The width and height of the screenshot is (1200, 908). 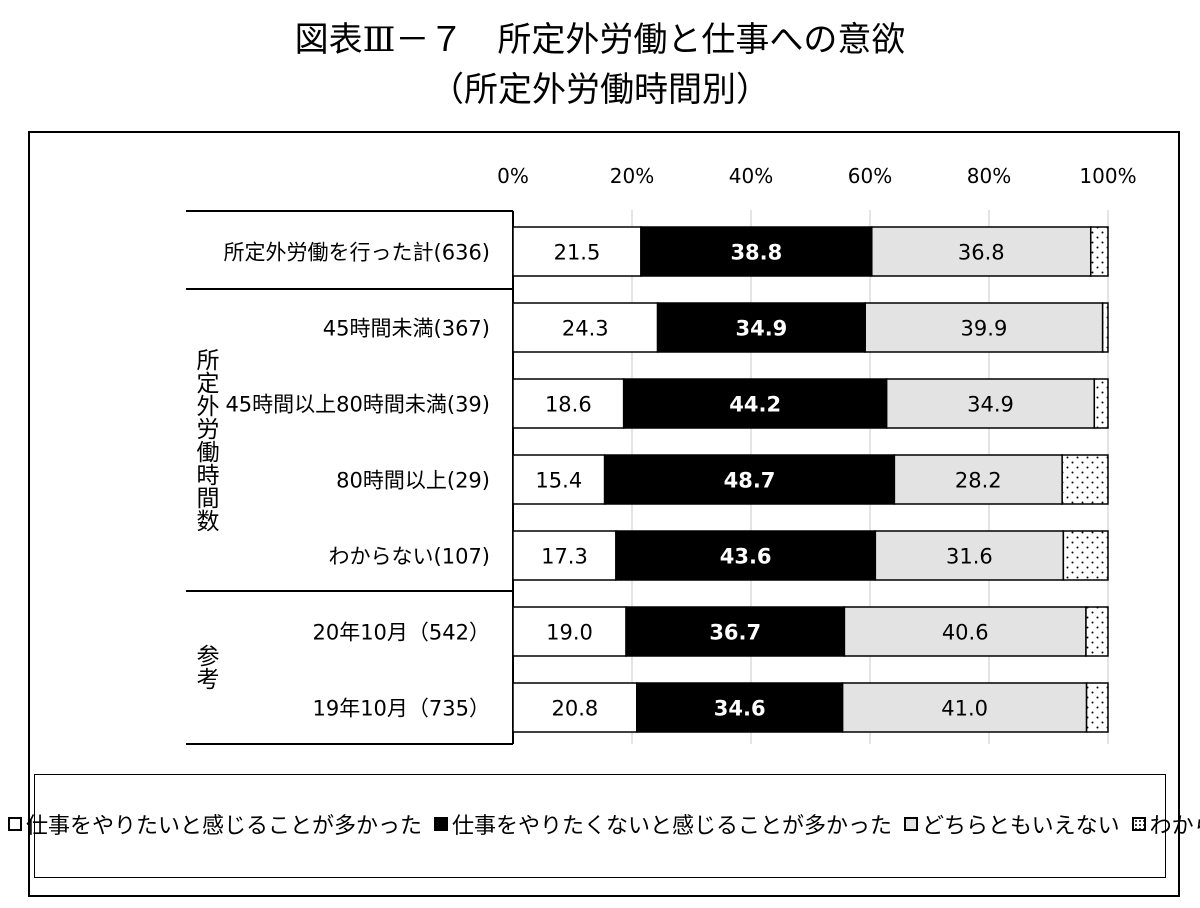 I want to click on data-label: 19.0, so click(x=569, y=633).